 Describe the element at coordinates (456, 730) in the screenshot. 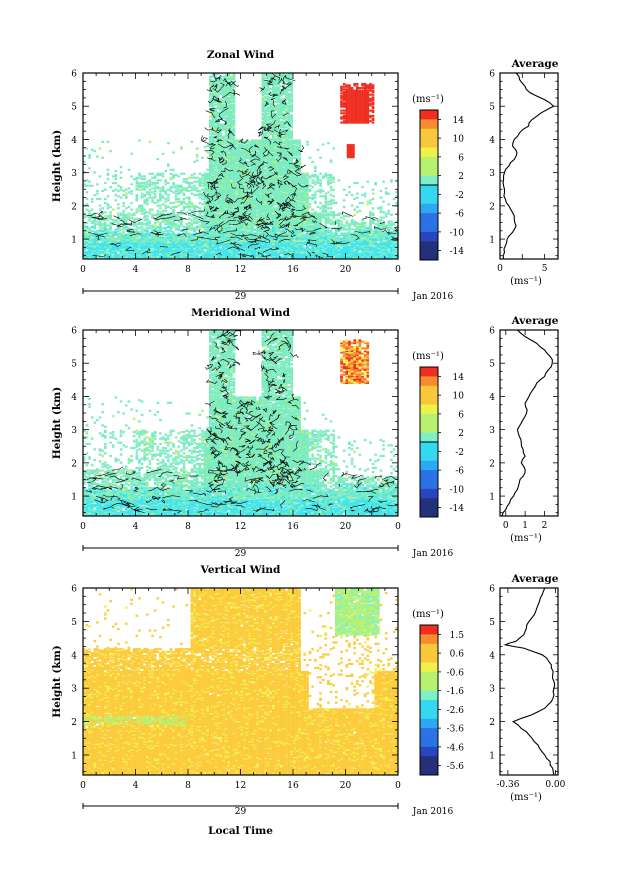

I see `colorbar-tick-label: -3.6` at that location.